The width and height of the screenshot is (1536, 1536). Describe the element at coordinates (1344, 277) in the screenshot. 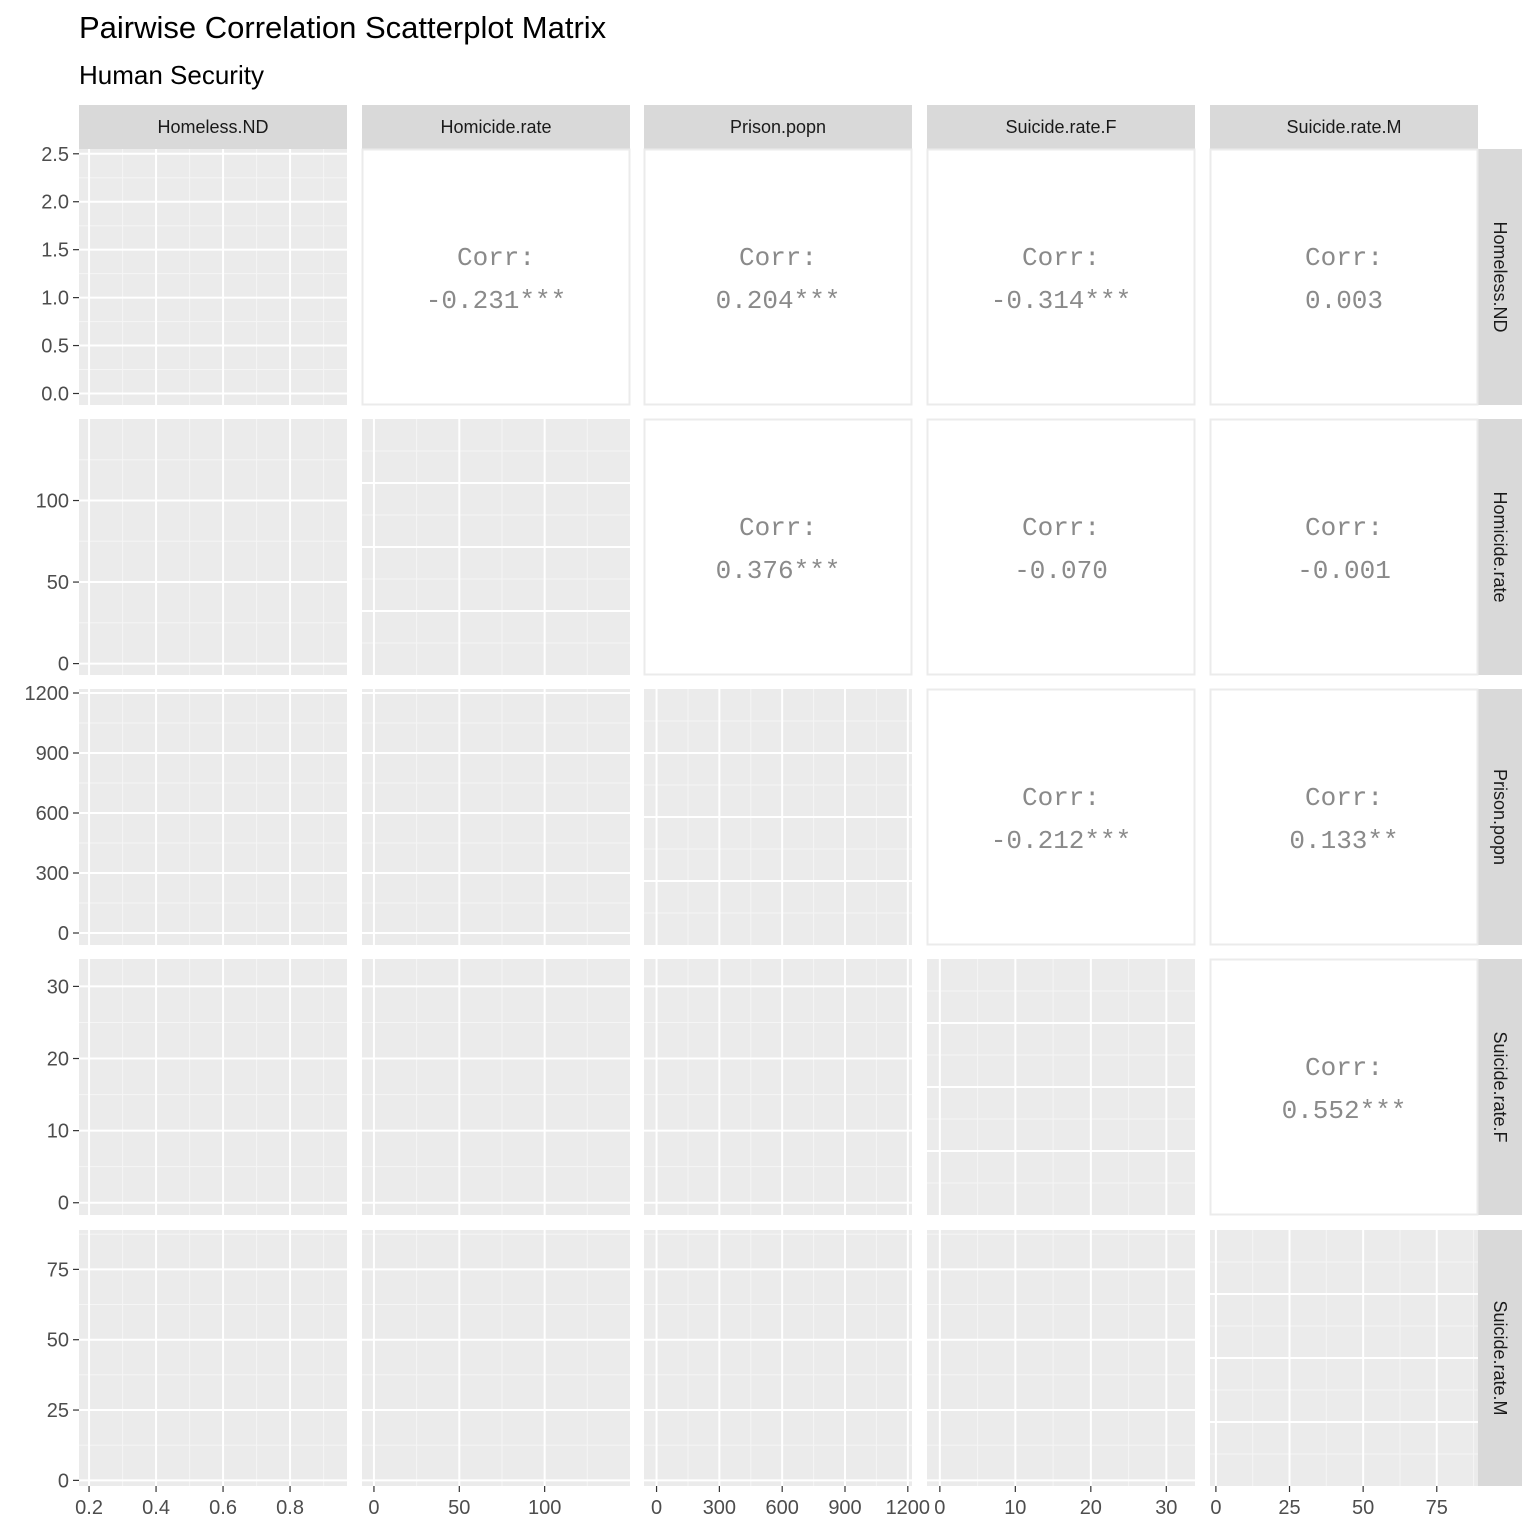

I see `panel-Homeless.ND-Suicide.rate.M: Corr: 0.003` at that location.